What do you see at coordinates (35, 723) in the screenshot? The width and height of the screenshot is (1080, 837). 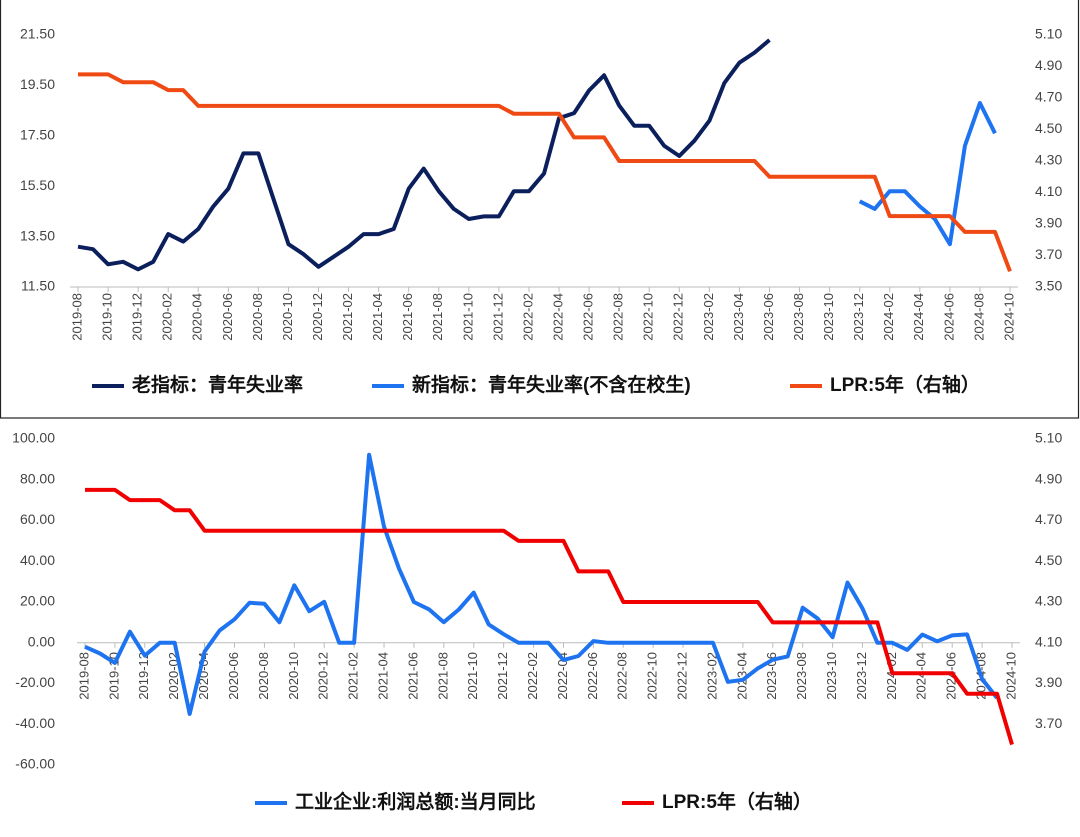 I see `y-tick-label: -40.00` at bounding box center [35, 723].